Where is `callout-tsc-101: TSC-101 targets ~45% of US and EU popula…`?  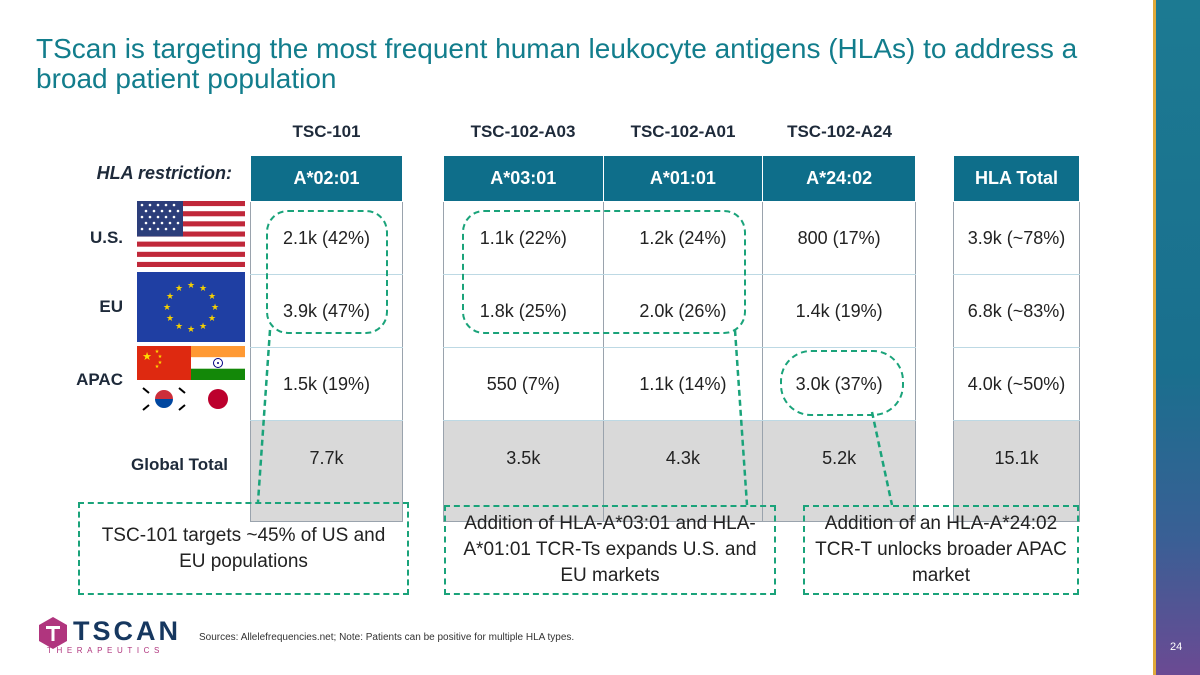
callout-tsc-101: TSC-101 targets ~45% of US and EU popula… is located at coordinates (243, 548).